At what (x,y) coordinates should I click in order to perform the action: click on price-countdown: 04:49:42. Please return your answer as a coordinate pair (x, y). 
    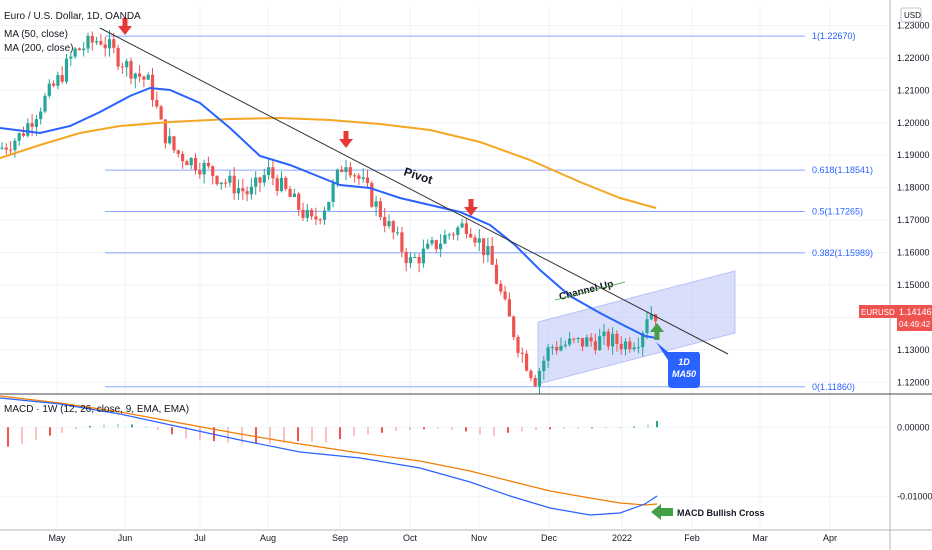
    Looking at the image, I should click on (915, 324).